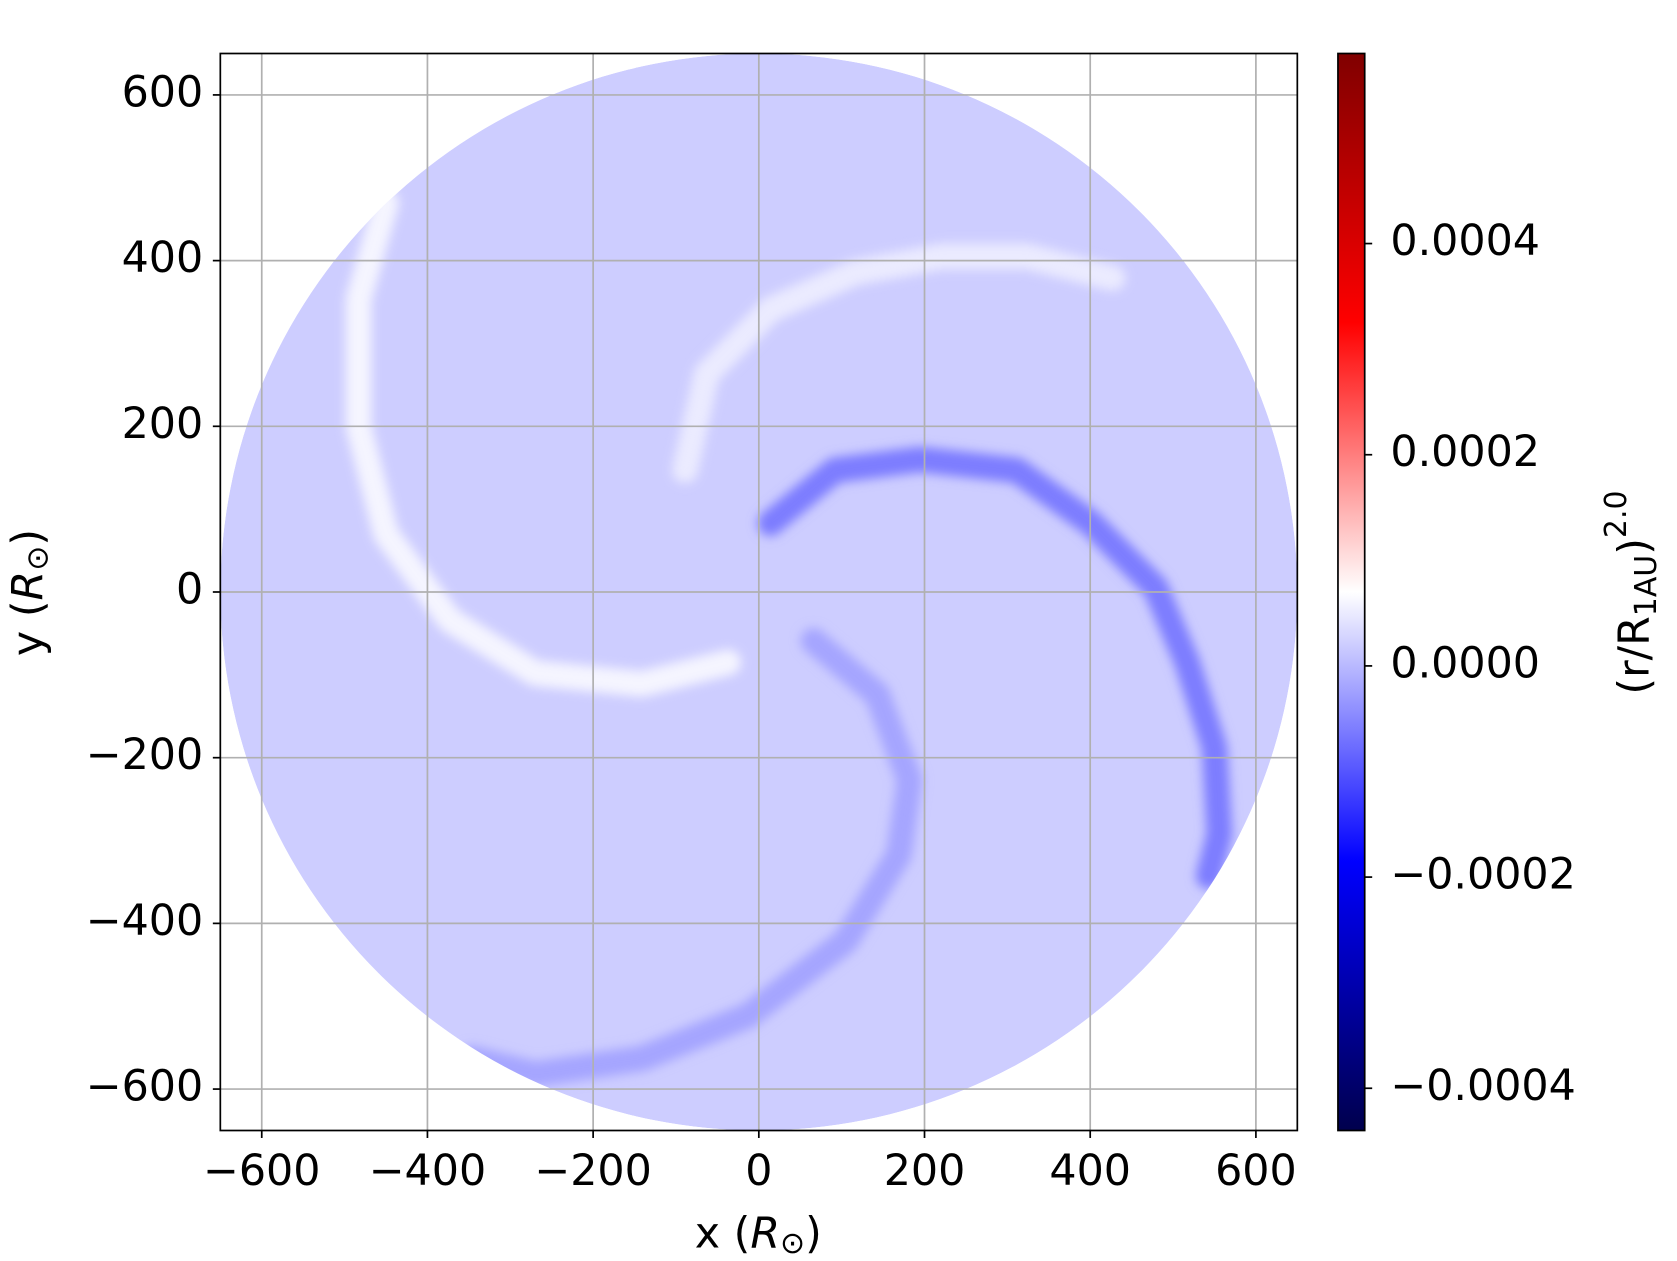  Describe the element at coordinates (144, 1087) in the screenshot. I see `y-tick-label: −600` at that location.